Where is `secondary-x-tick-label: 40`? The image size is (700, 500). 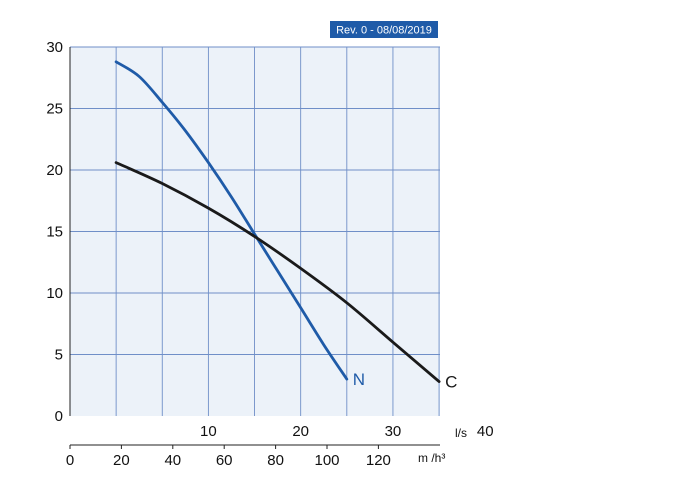
secondary-x-tick-label: 40 is located at coordinates (172, 460).